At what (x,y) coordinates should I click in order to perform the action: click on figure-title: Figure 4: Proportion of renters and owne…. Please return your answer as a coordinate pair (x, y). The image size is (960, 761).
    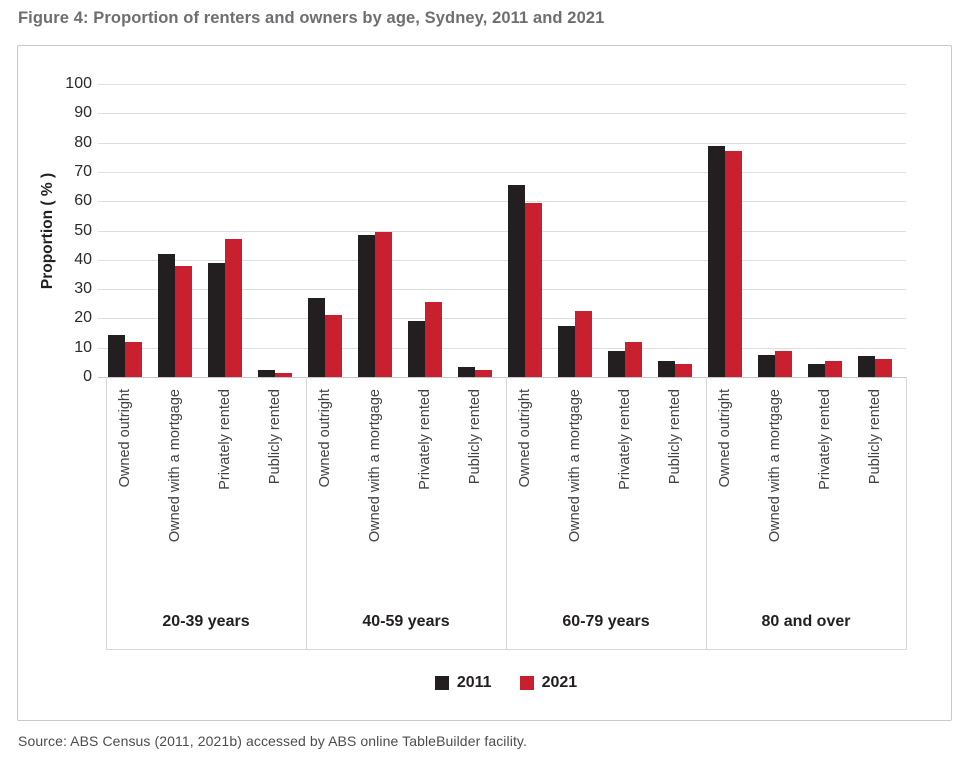
    Looking at the image, I should click on (311, 18).